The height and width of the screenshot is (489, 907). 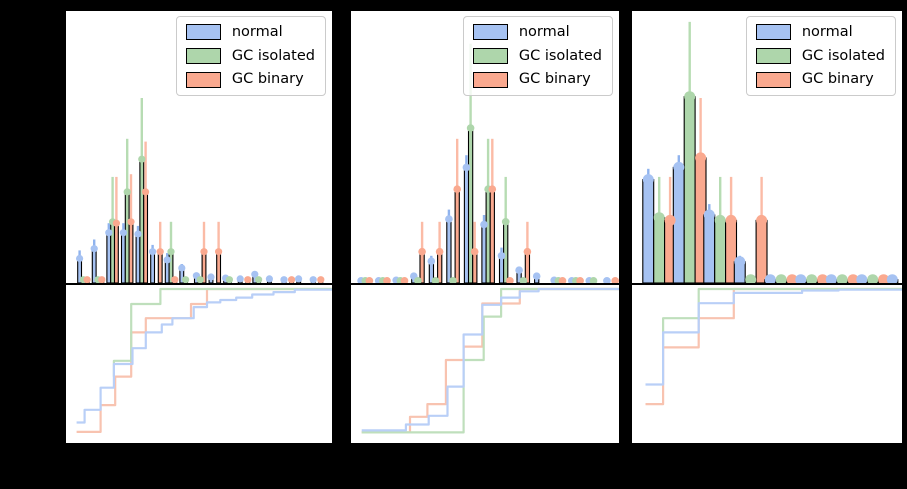 I want to click on panel-2-cdf, so click(x=485, y=364).